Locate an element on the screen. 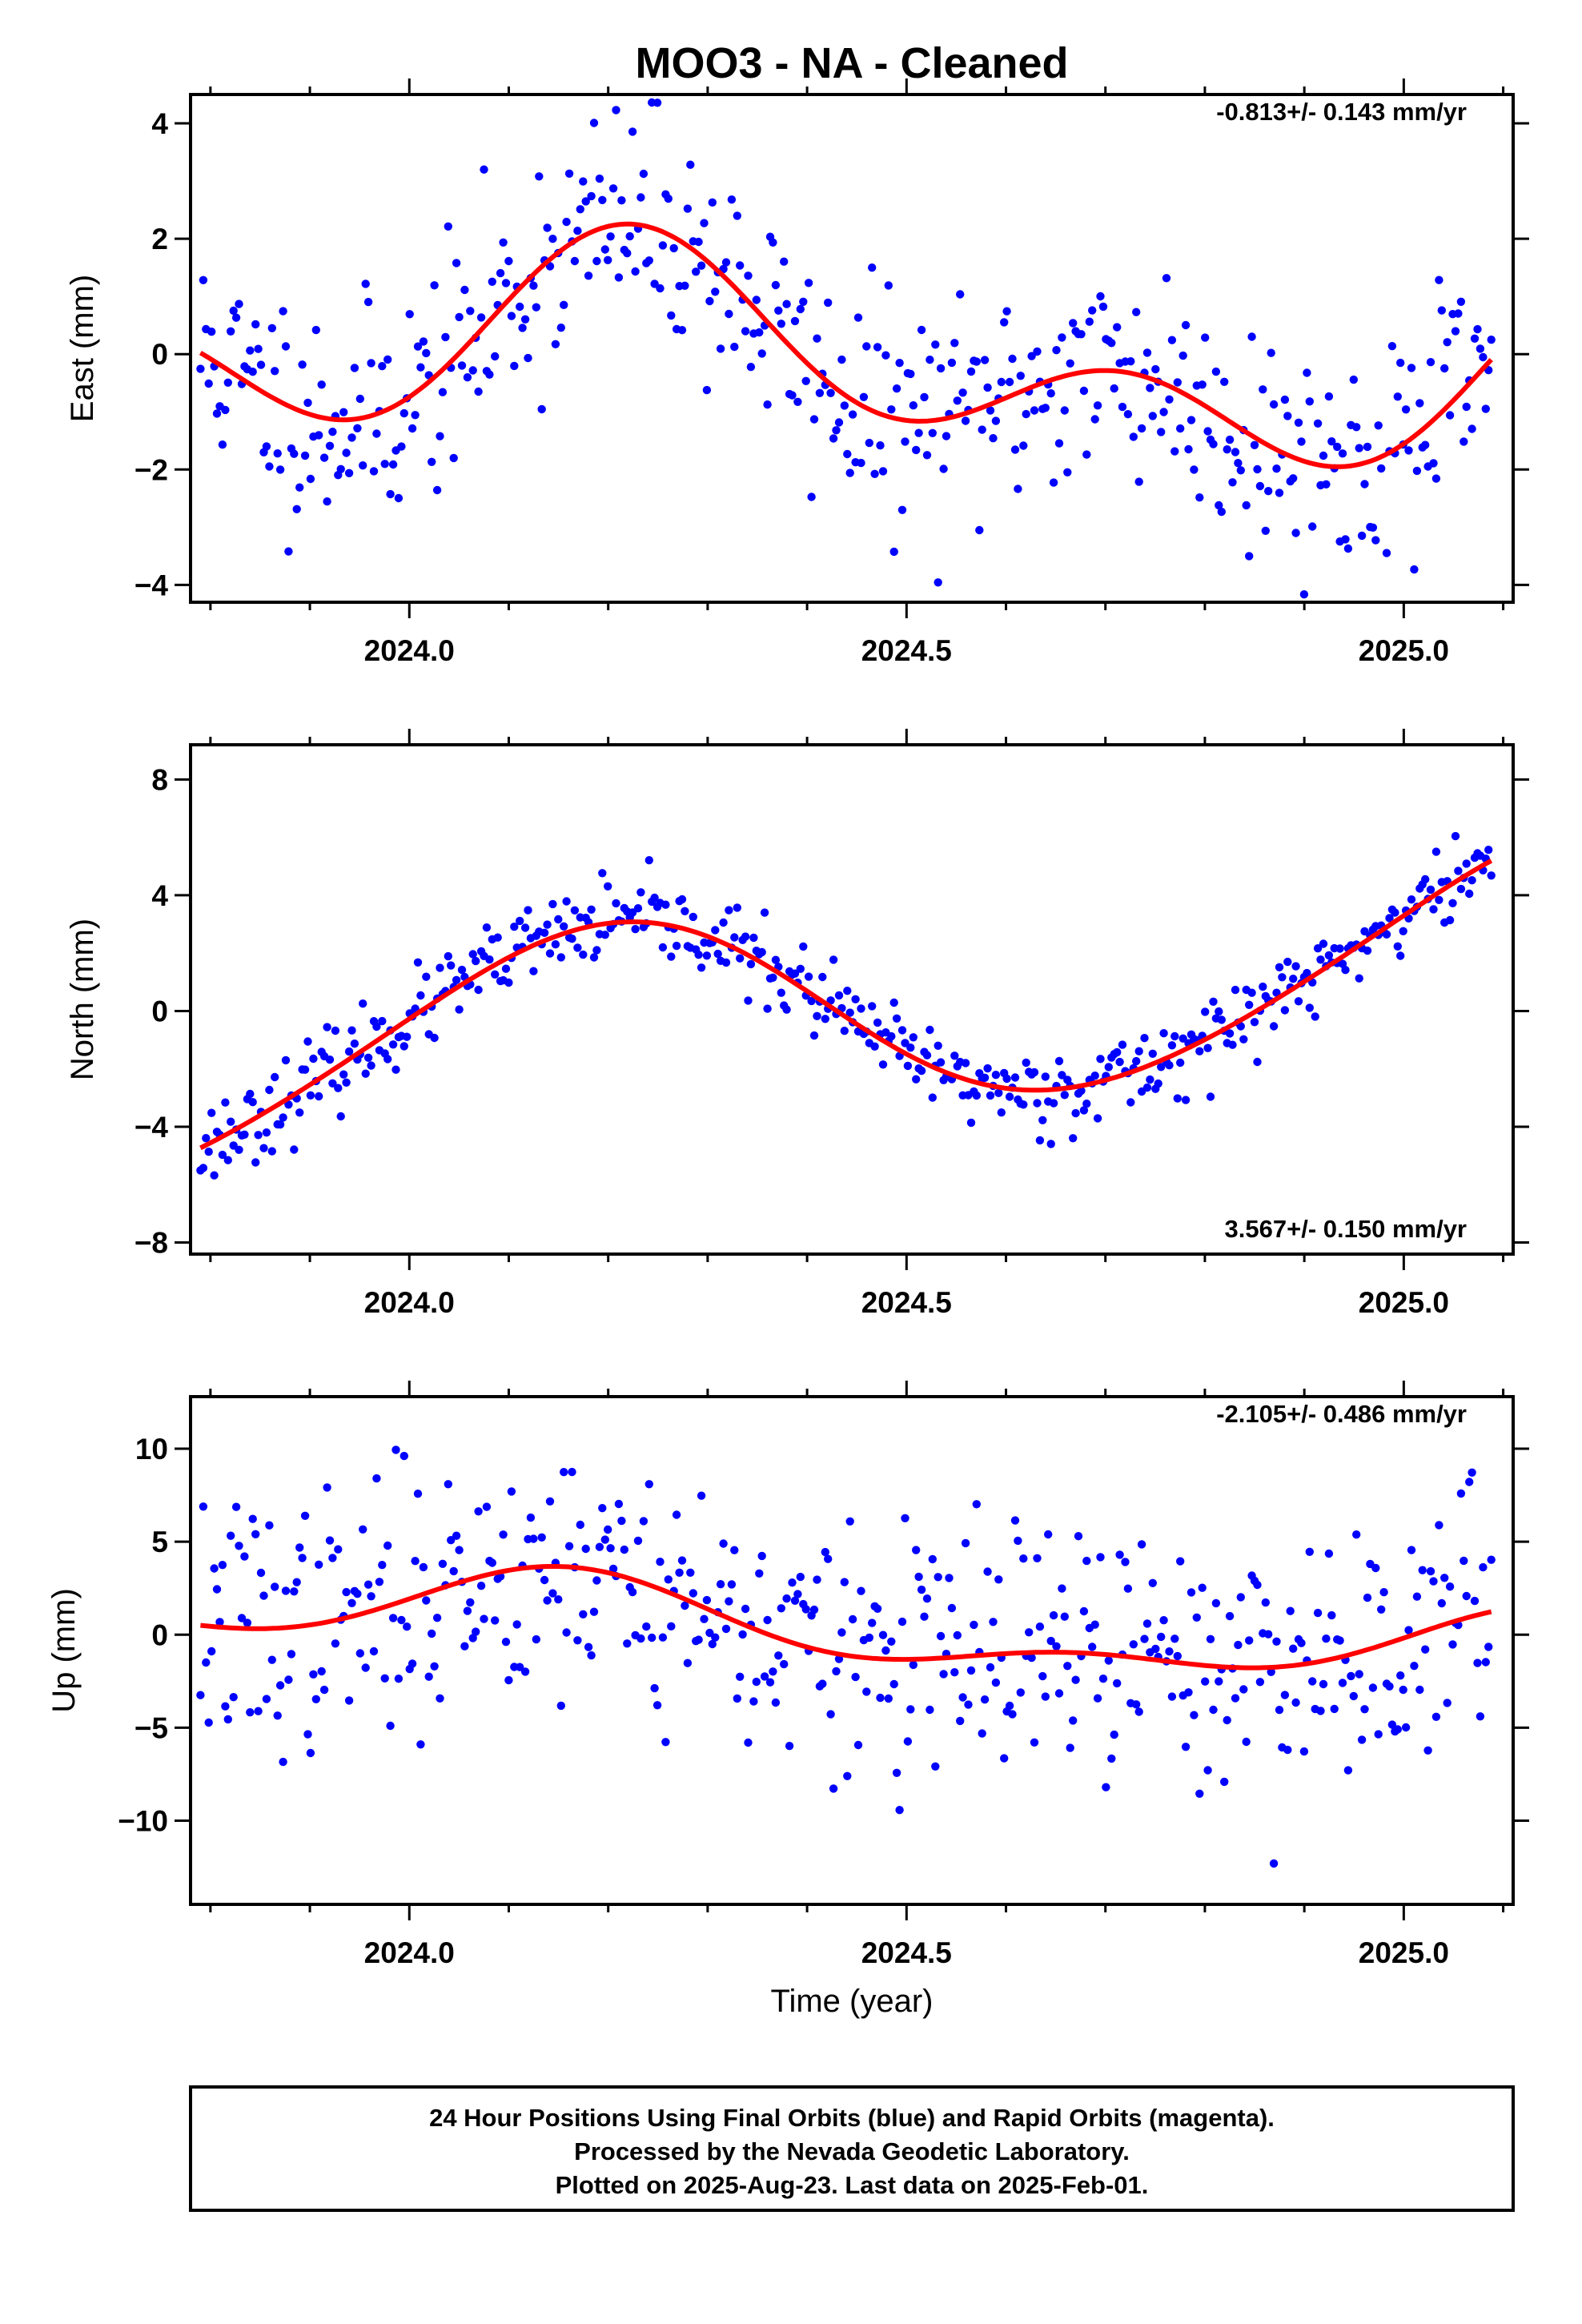 Image resolution: width=1582 pixels, height=2324 pixels. north-rate-label: 3.567+/- 0.150 mm/yr is located at coordinates (1346, 1229).